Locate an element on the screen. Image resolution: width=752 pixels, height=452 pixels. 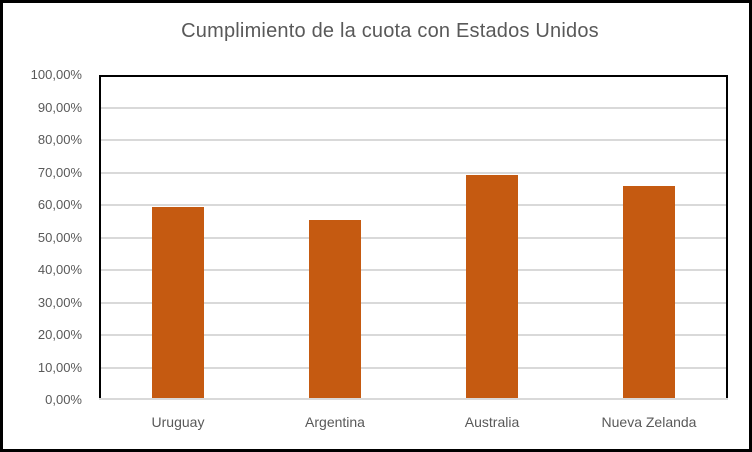
y-axis-label-70: 70,00% is located at coordinates (59, 172).